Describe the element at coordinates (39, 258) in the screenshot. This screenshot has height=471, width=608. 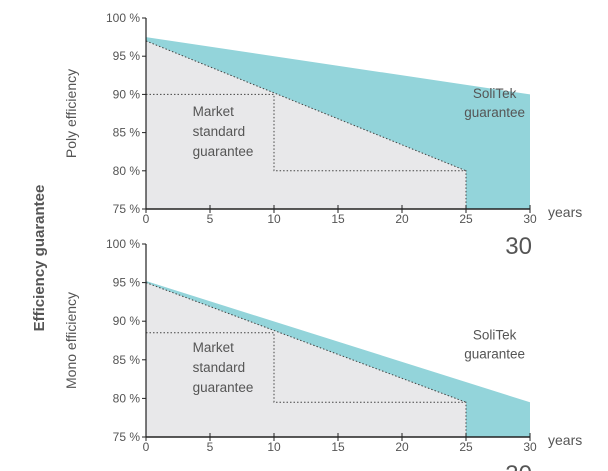
I see `figure-side-title: Efficiency guarantee` at that location.